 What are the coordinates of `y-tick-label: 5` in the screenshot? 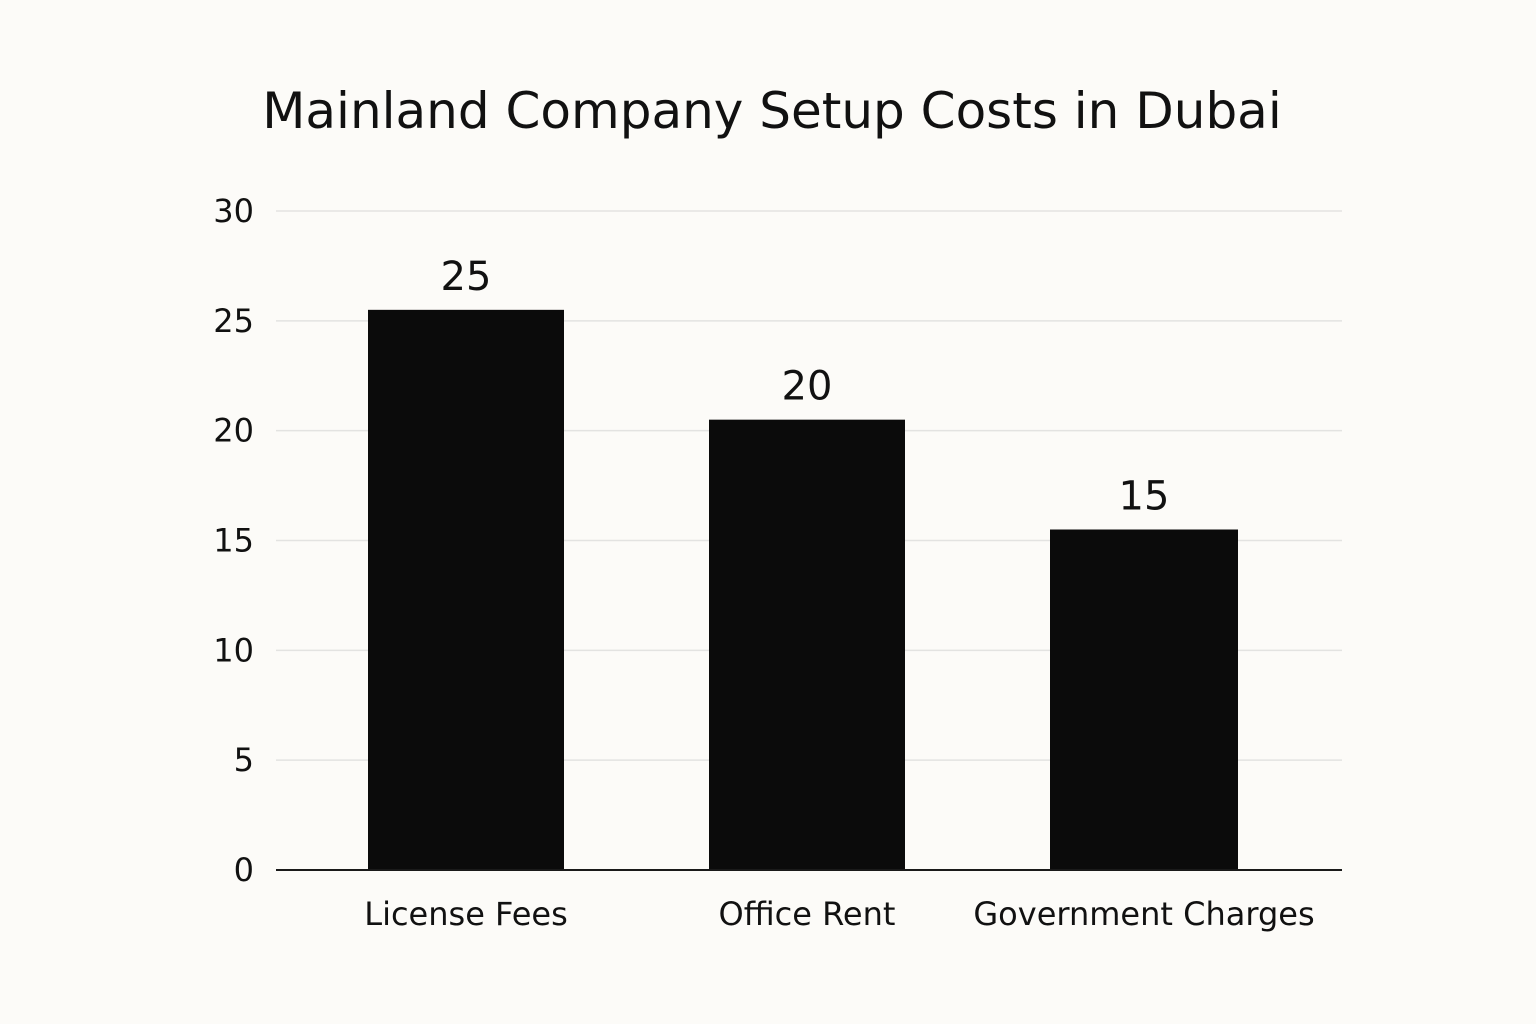 It's located at (244, 760).